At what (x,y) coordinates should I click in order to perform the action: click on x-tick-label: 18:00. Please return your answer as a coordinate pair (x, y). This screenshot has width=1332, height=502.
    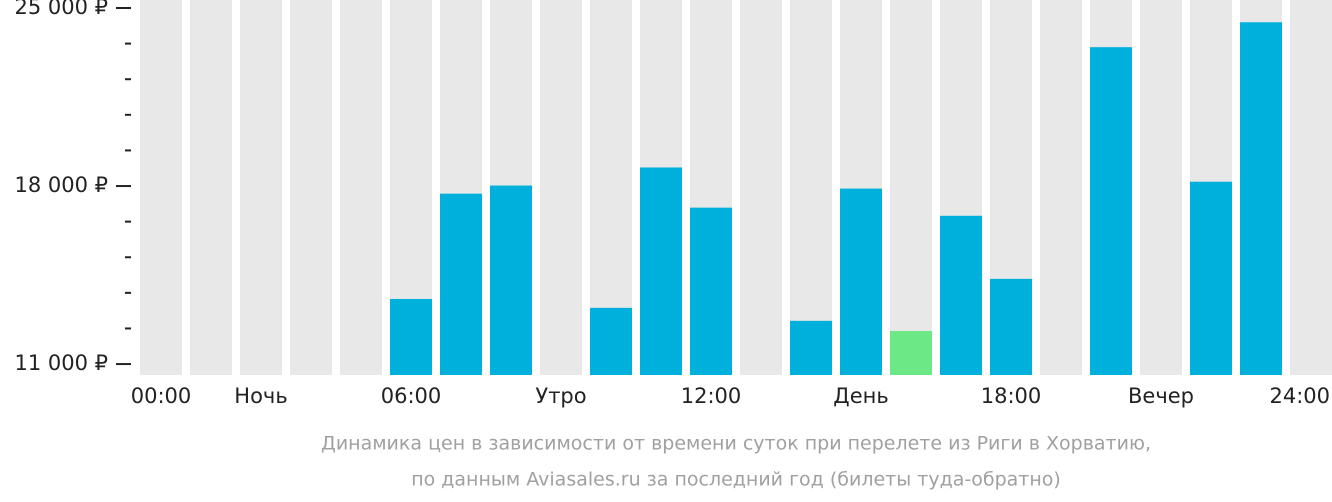
    Looking at the image, I should click on (1011, 396).